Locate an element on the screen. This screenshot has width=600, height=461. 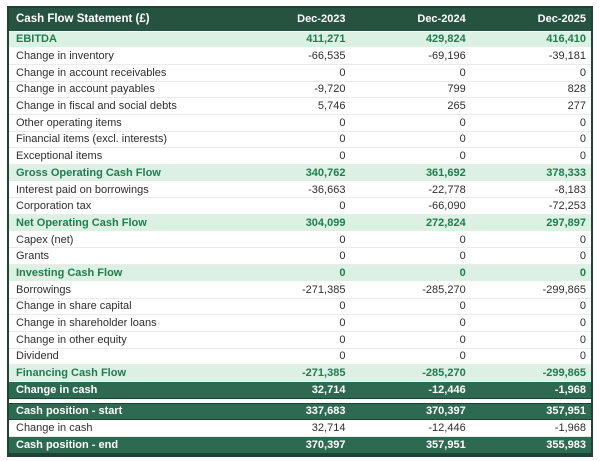
row-label: Other operating items is located at coordinates (120, 123).